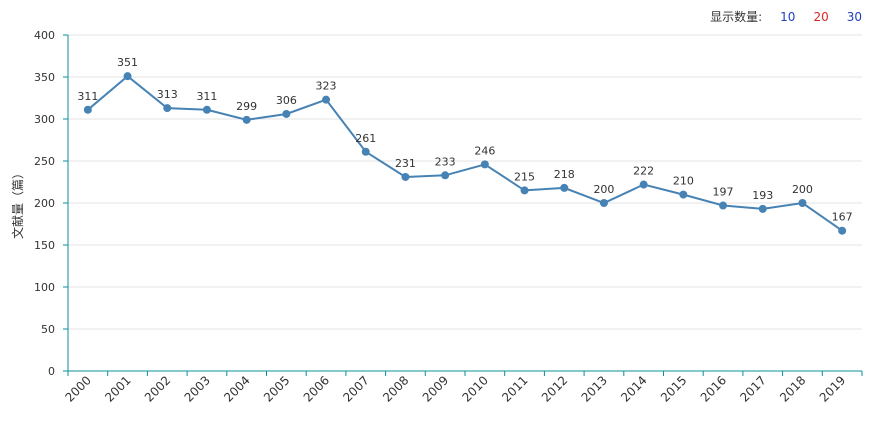 This screenshot has height=430, width=880. What do you see at coordinates (713, 388) in the screenshot?
I see `x-tick-label: 2016` at bounding box center [713, 388].